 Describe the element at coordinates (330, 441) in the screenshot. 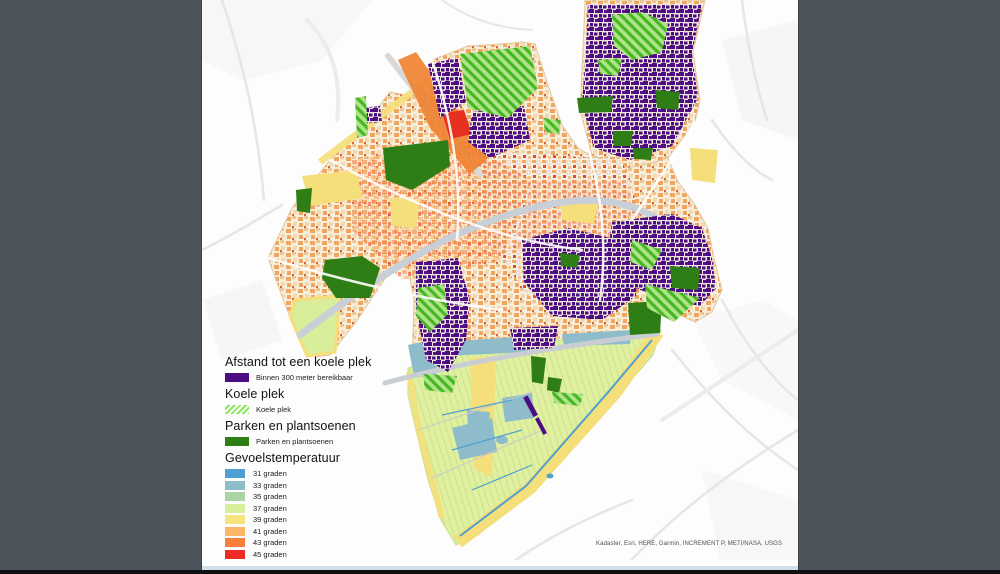

I see `legend-item-parken: Parken en plantsoenen` at that location.